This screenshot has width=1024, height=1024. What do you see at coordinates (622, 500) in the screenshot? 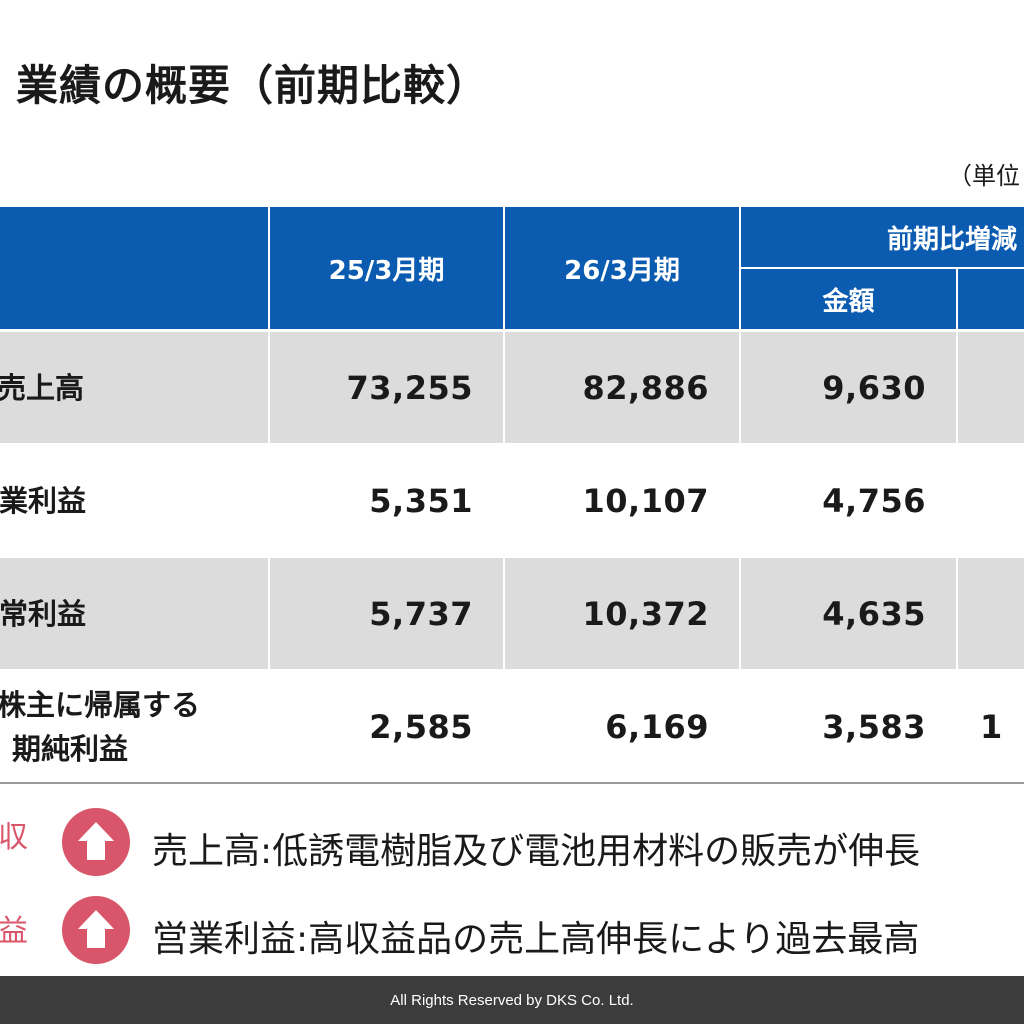
I see `row2-period2-value: 10,107` at bounding box center [622, 500].